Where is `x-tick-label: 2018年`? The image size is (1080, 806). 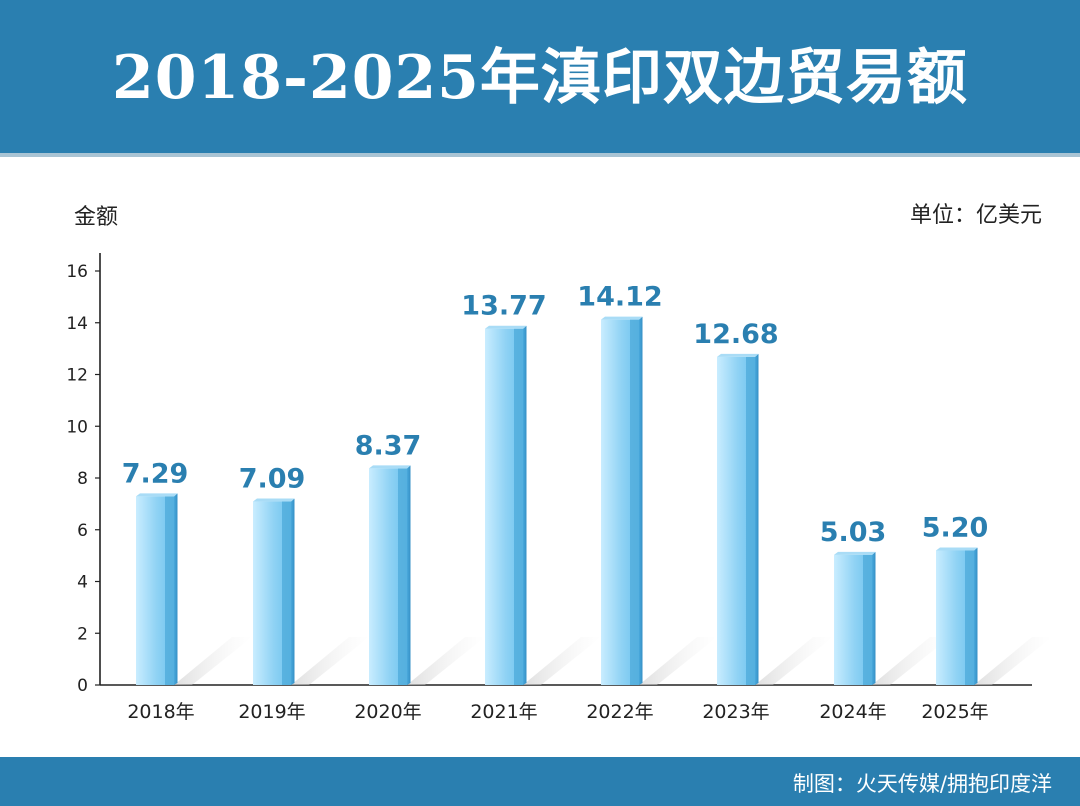 x-tick-label: 2018年 is located at coordinates (160, 712).